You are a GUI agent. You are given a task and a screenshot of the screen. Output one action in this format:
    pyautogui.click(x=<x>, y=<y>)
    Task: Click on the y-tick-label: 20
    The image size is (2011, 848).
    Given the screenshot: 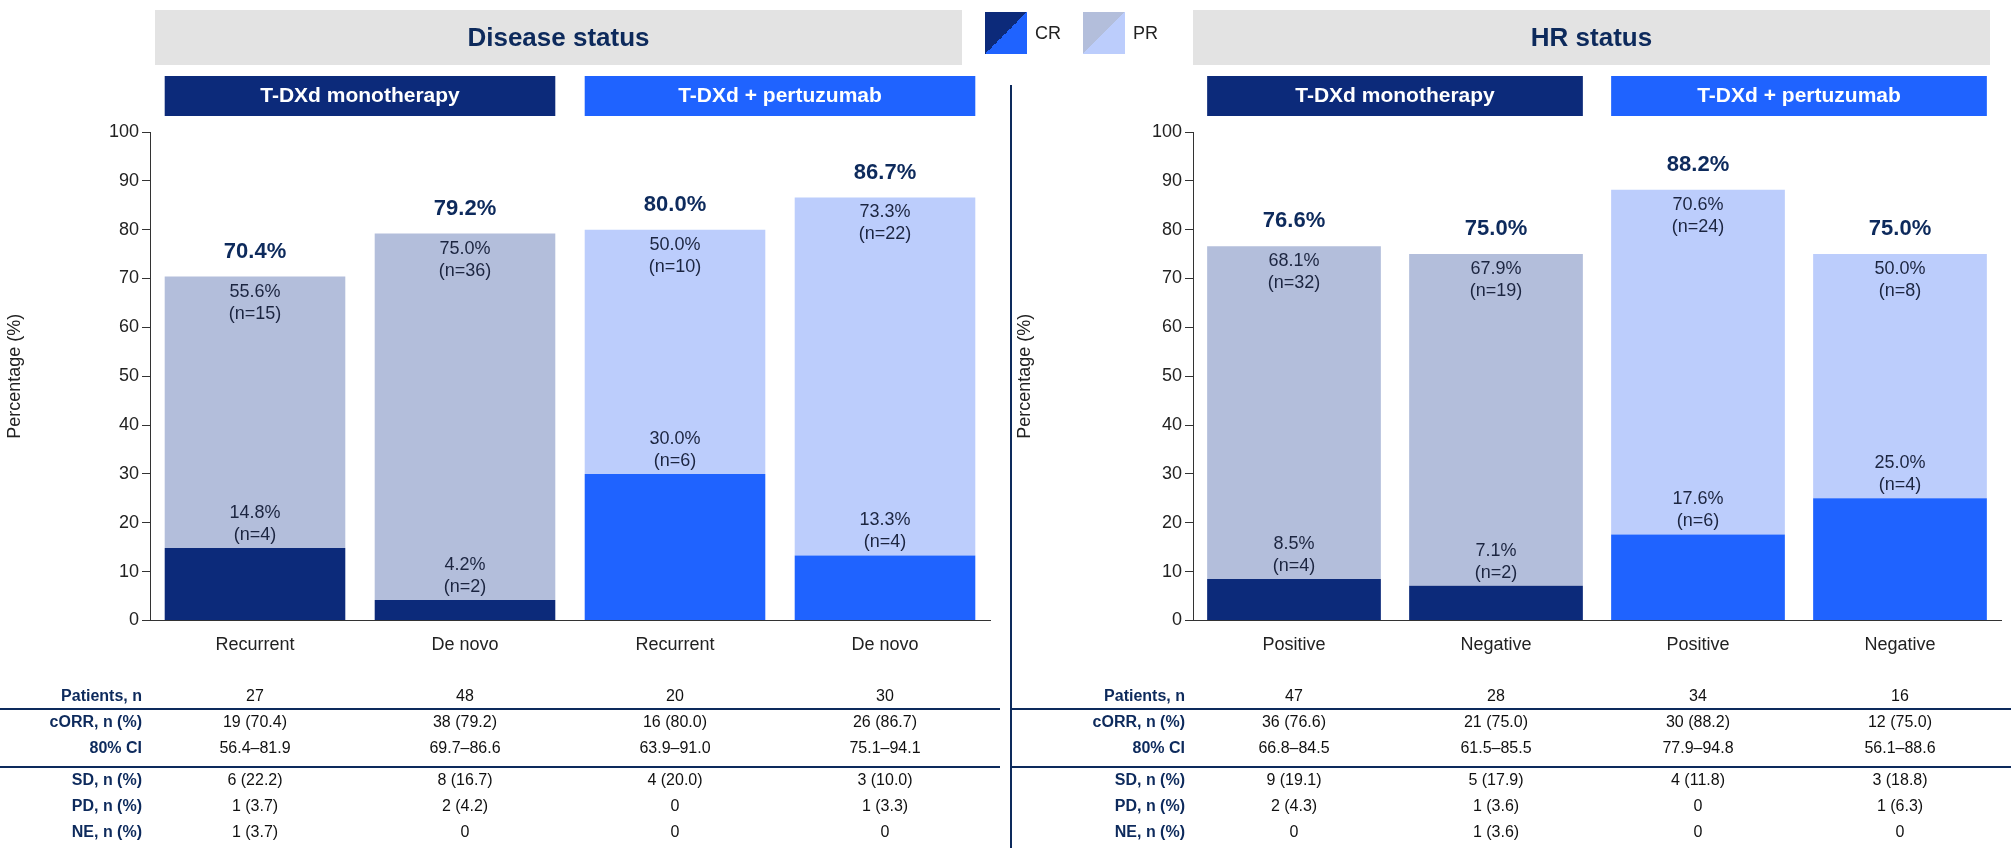 What is the action you would take?
    pyautogui.click(x=1171, y=521)
    